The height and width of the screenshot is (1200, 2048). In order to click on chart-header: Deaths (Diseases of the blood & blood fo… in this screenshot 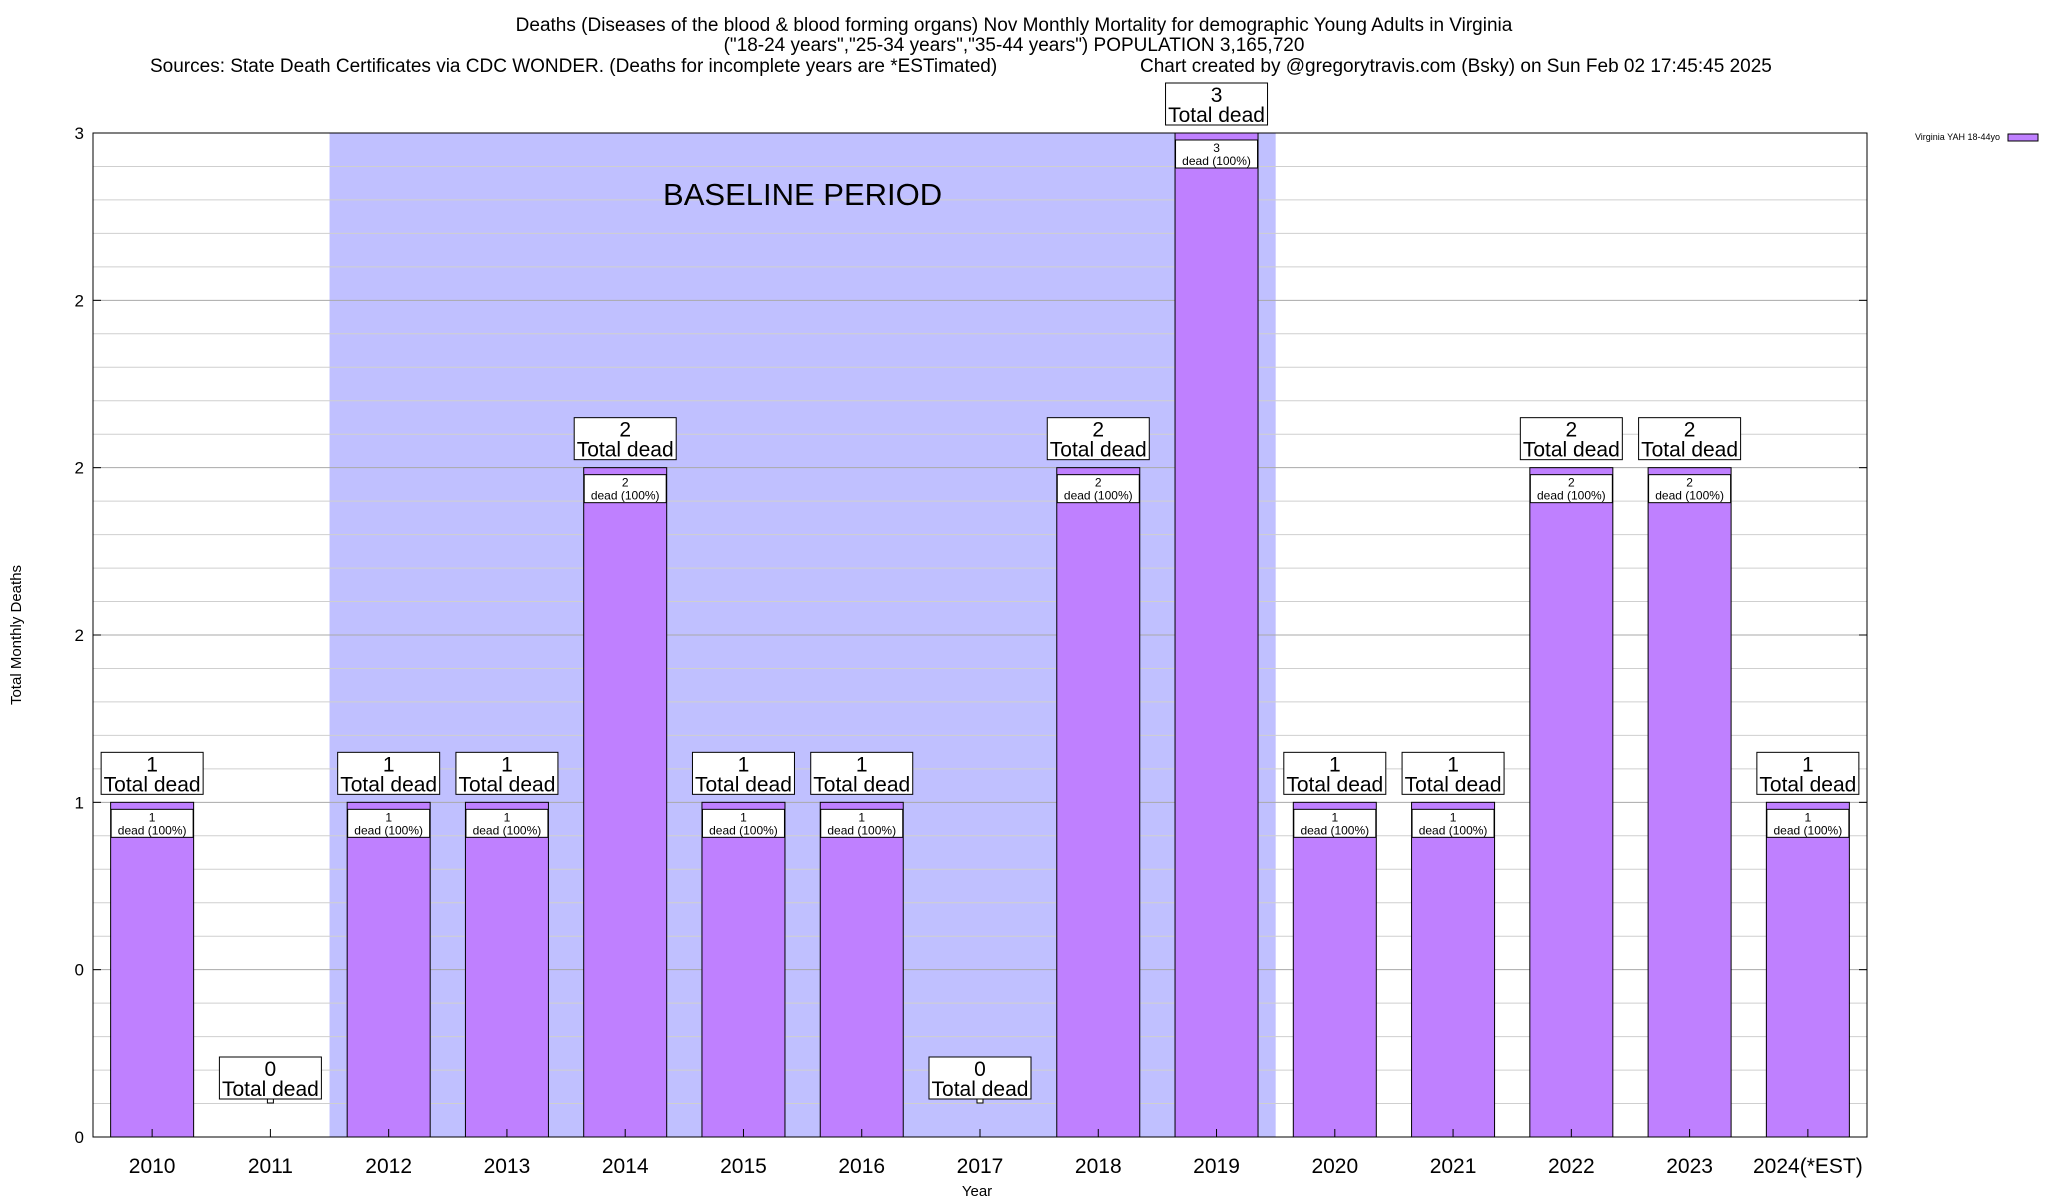, I will do `click(961, 46)`.